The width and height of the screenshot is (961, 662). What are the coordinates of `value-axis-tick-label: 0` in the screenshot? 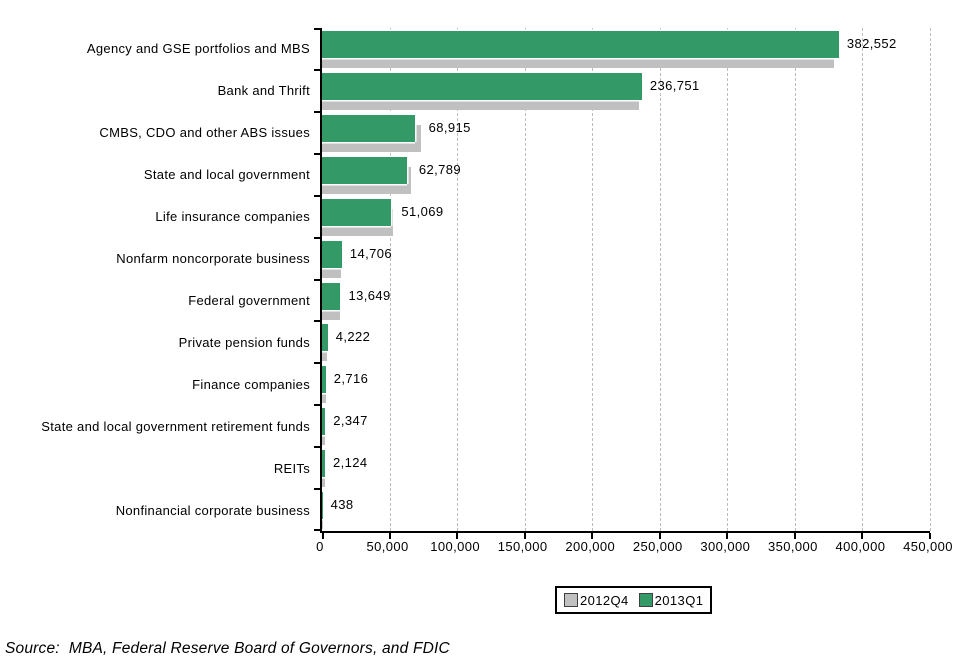 It's located at (320, 546).